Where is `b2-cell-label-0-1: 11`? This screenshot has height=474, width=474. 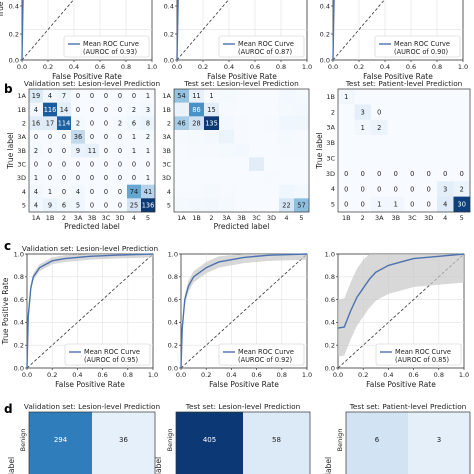 b2-cell-label-0-1: 11 is located at coordinates (196, 96).